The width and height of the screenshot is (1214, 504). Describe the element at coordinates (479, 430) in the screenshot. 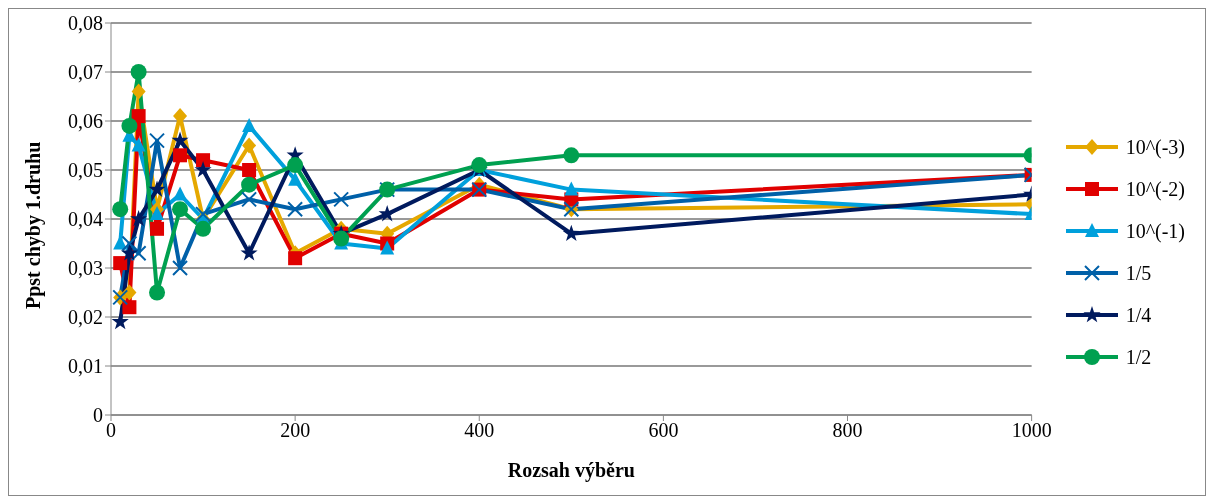

I see `x-tick-label: 400` at that location.